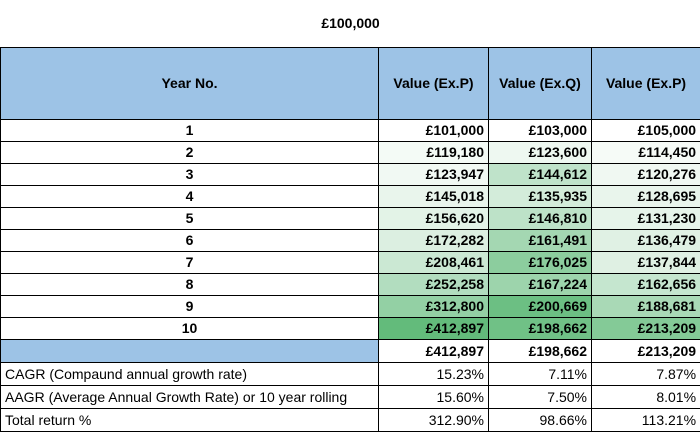 The image size is (700, 432). What do you see at coordinates (434, 83) in the screenshot?
I see `header-value-ex-p: Value (Ex.P)` at bounding box center [434, 83].